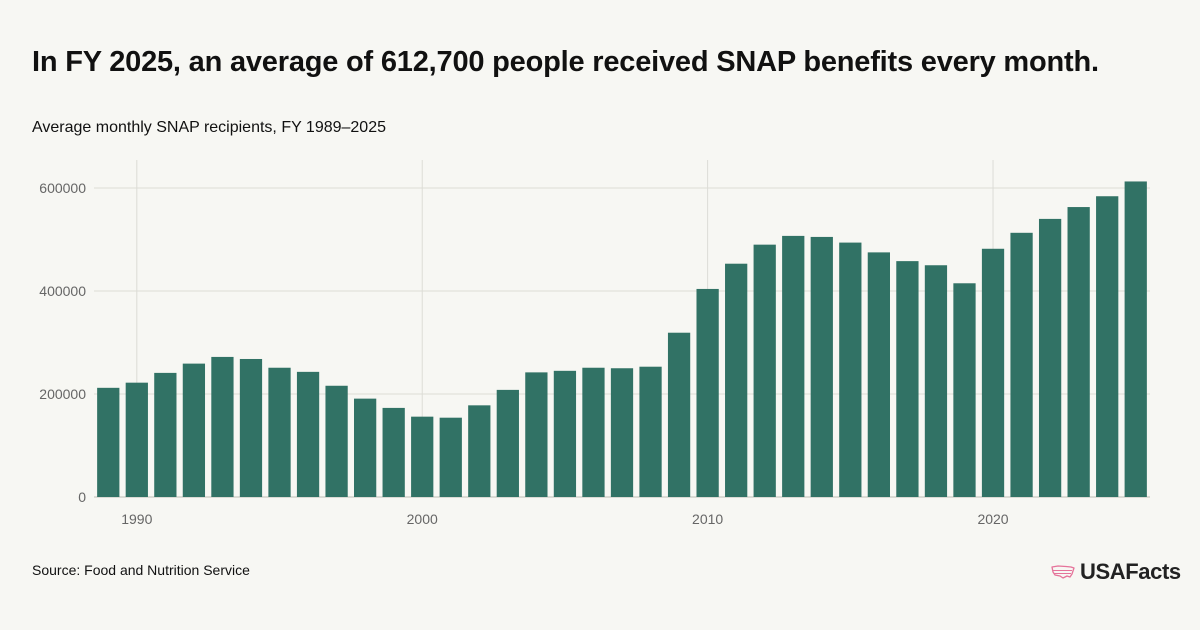 The width and height of the screenshot is (1200, 630). Describe the element at coordinates (593, 432) in the screenshot. I see `bar-2006` at that location.